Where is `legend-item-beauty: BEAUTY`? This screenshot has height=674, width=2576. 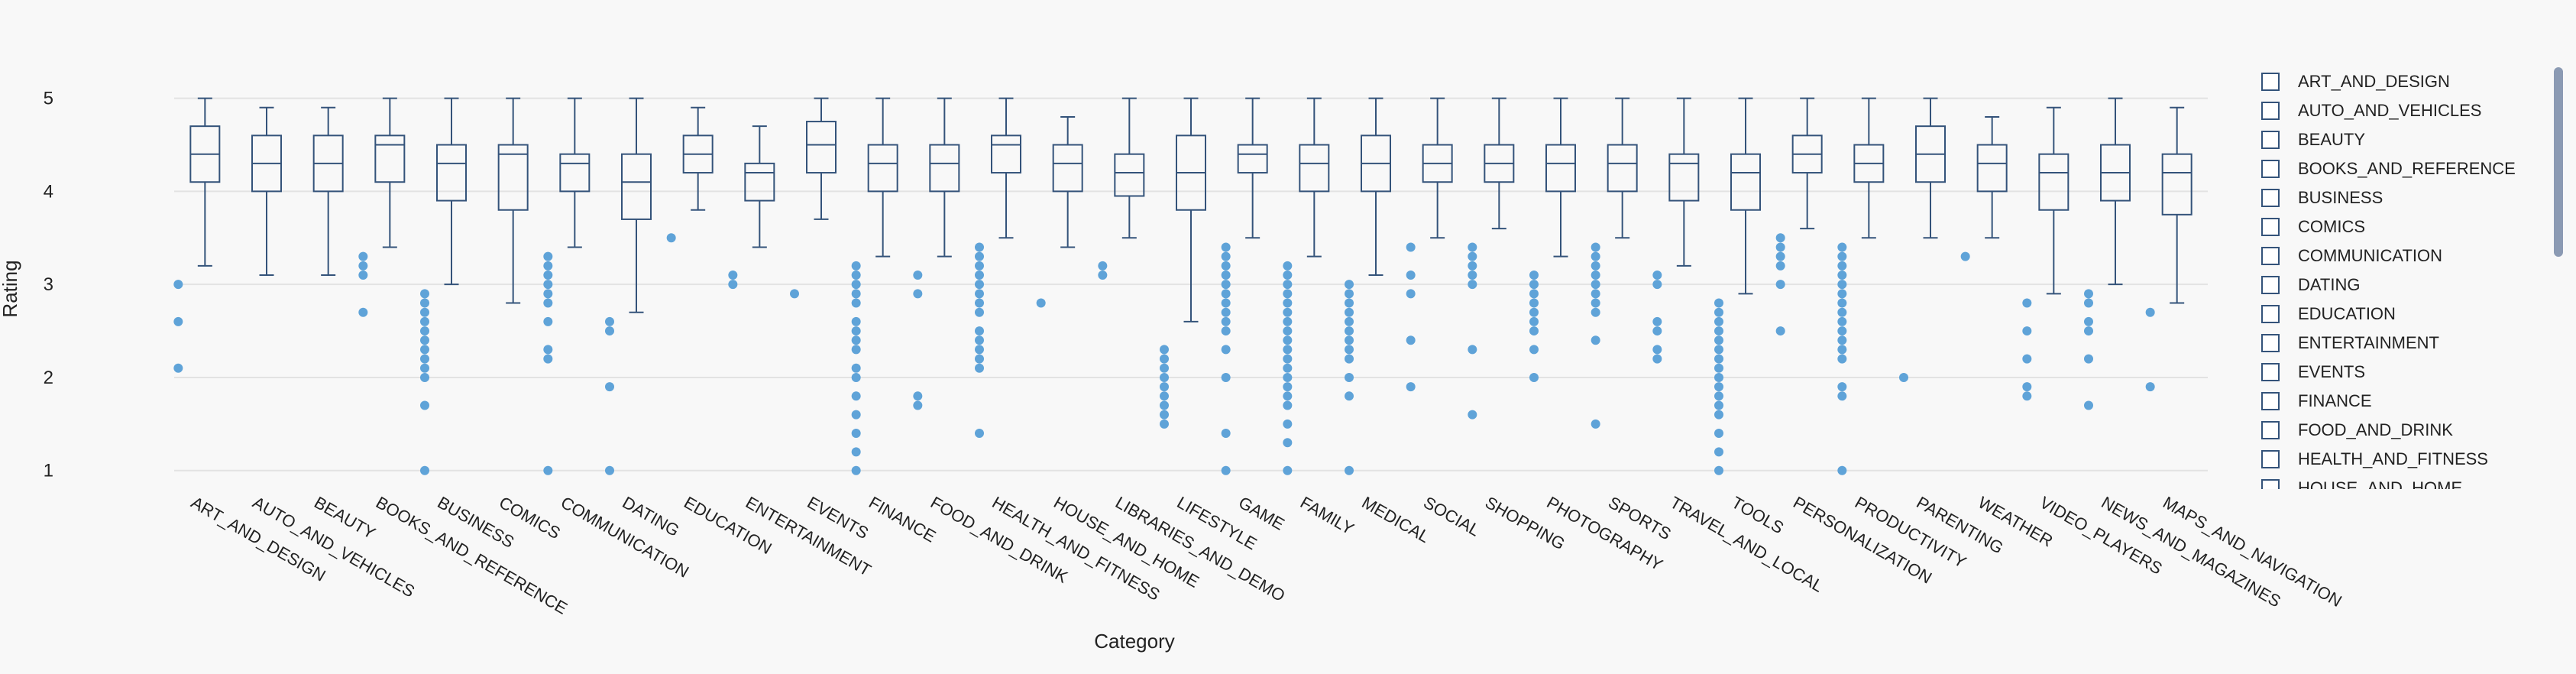
legend-item-beauty: BEAUTY is located at coordinates (2402, 139).